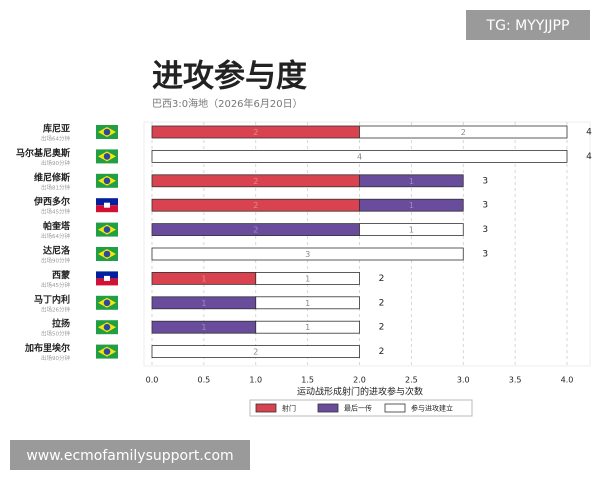 Image resolution: width=600 pixels, height=480 pixels. Describe the element at coordinates (56, 129) in the screenshot. I see `player-name: 库尼亚` at that location.